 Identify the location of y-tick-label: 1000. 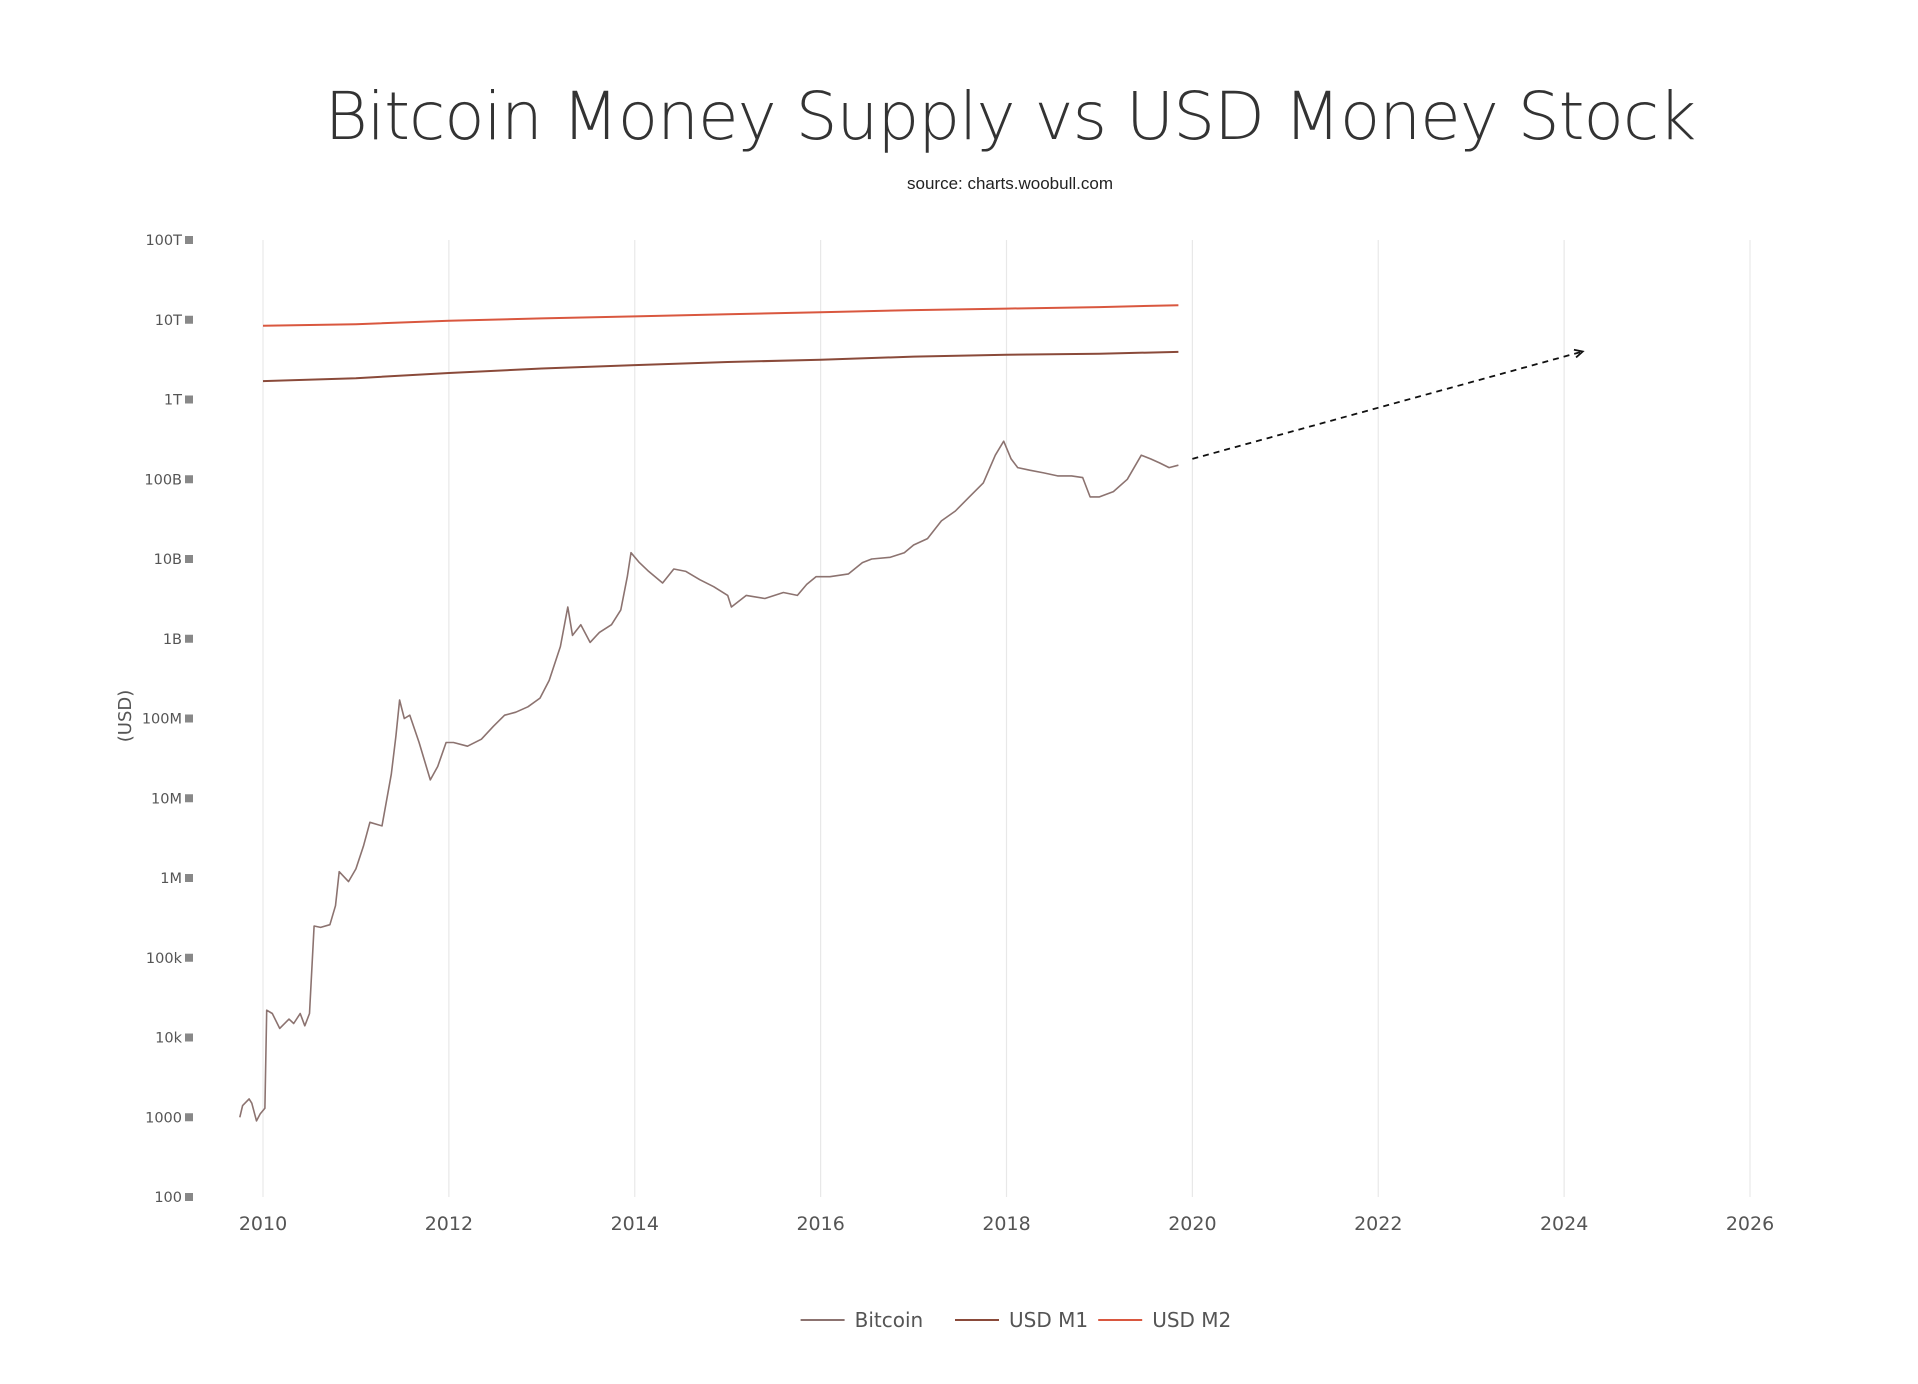
(163, 1118).